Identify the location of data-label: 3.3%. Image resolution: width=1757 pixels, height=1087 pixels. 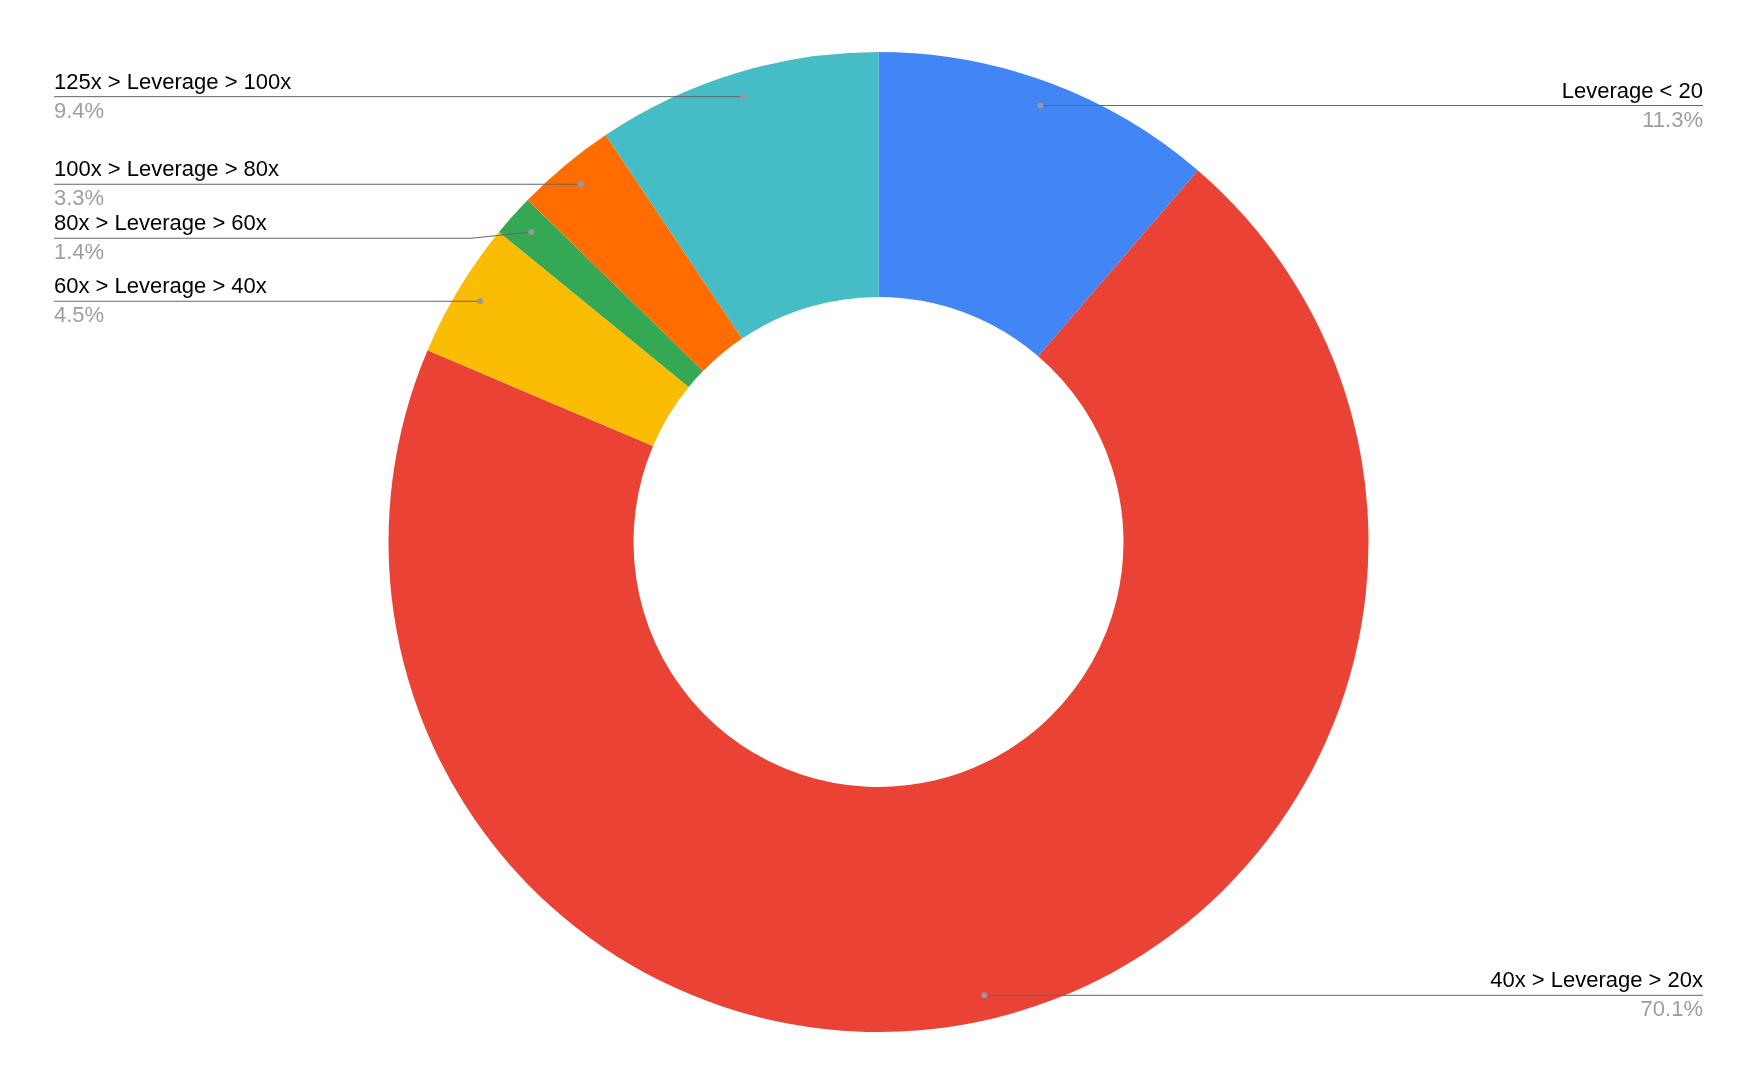
(79, 198).